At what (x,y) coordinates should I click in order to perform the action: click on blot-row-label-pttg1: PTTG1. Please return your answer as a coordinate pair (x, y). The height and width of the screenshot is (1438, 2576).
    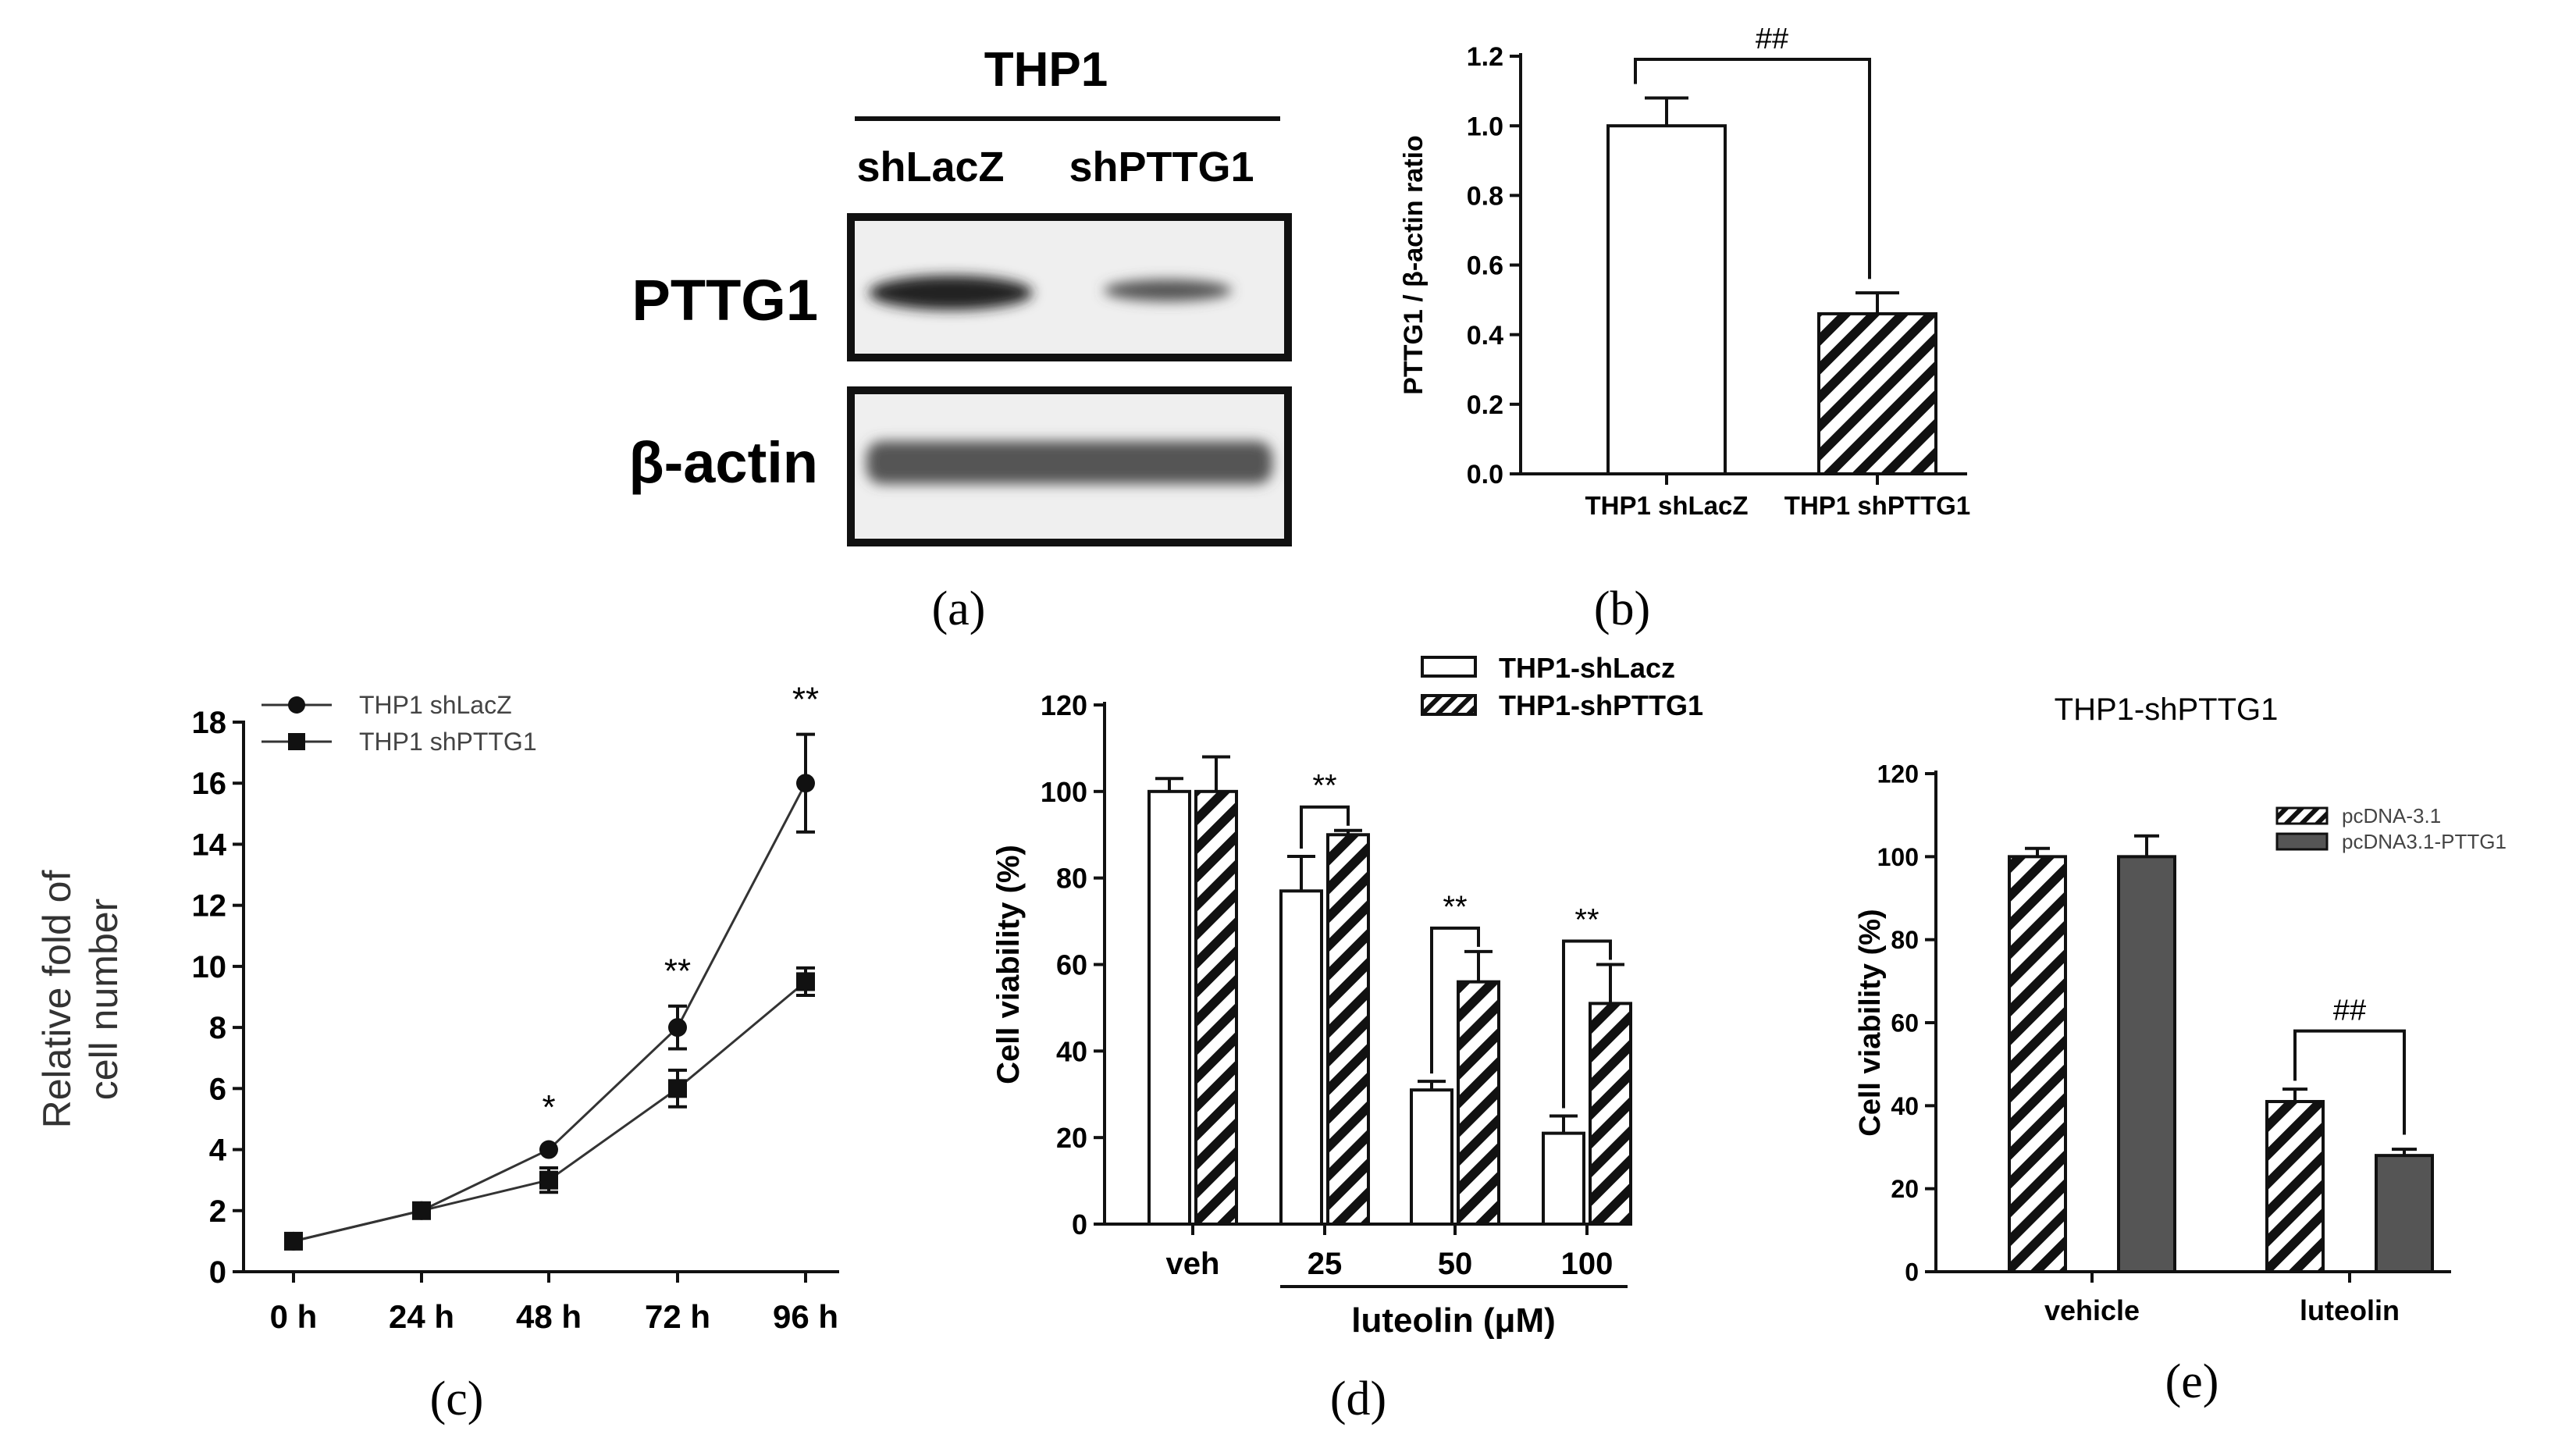
    Looking at the image, I should click on (725, 300).